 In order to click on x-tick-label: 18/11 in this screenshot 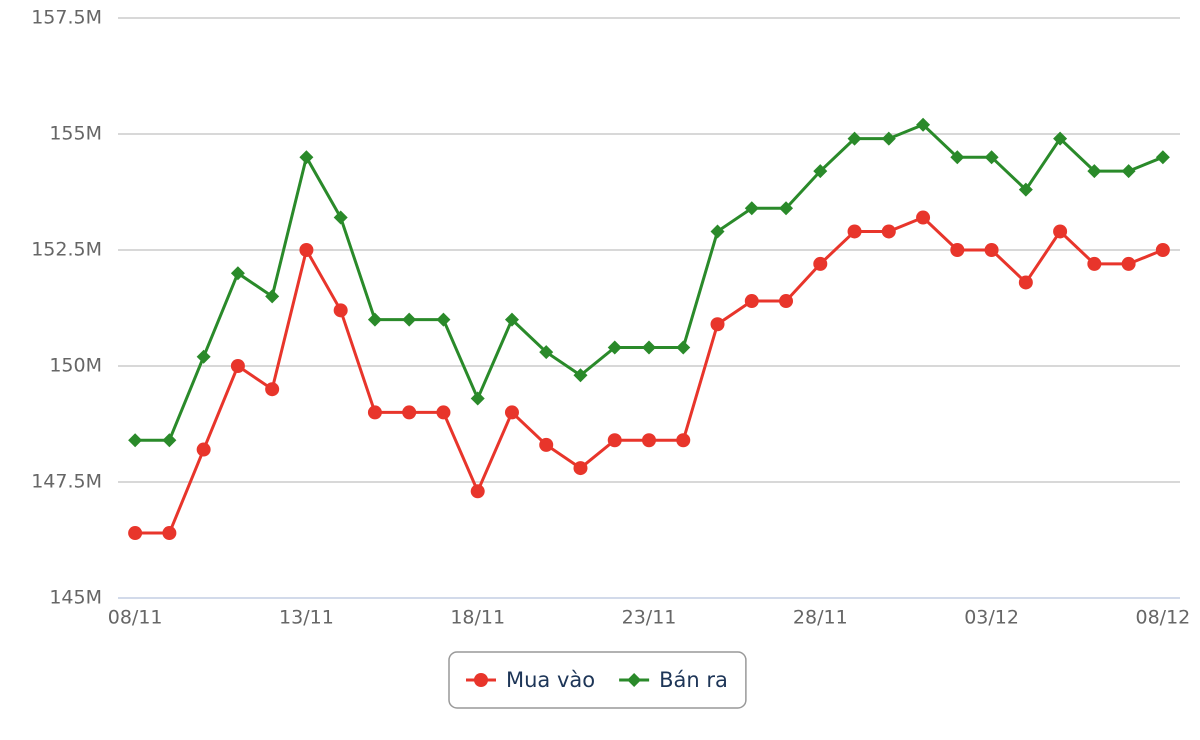, I will do `click(477, 618)`.